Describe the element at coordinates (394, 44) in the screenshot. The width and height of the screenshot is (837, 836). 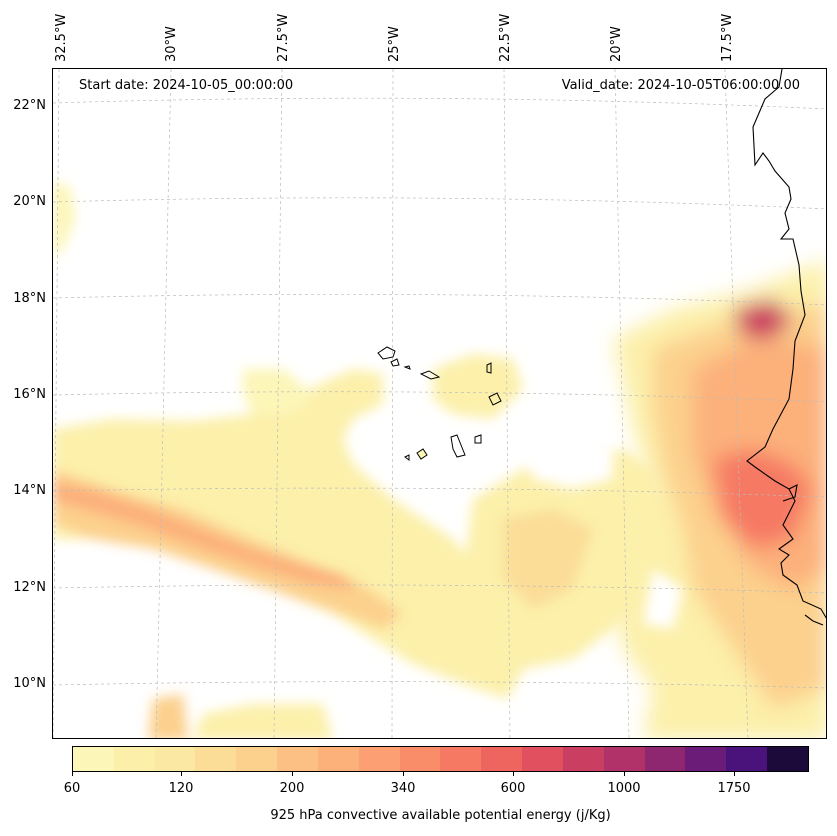
I see `lon-label-25w: 25°W` at that location.